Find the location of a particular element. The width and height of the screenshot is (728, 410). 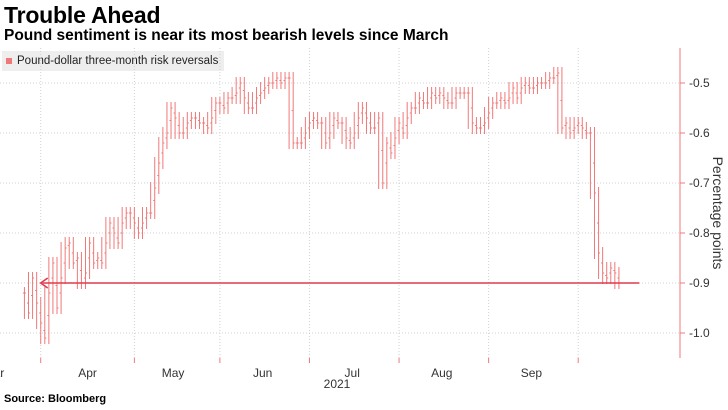

x-tick-label: Apr is located at coordinates (87, 373).